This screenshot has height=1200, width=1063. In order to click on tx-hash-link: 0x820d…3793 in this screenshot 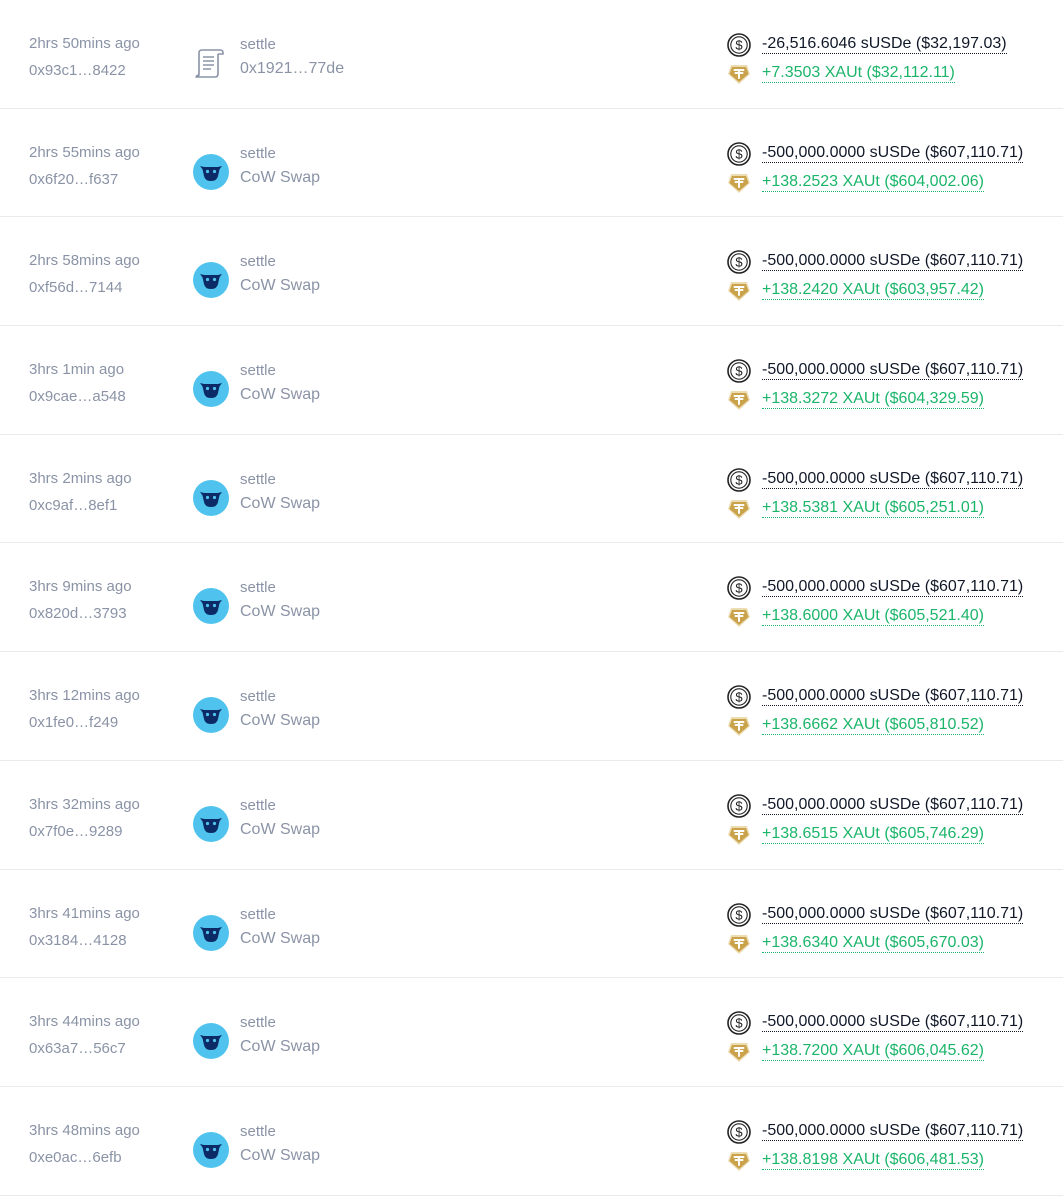, I will do `click(78, 614)`.